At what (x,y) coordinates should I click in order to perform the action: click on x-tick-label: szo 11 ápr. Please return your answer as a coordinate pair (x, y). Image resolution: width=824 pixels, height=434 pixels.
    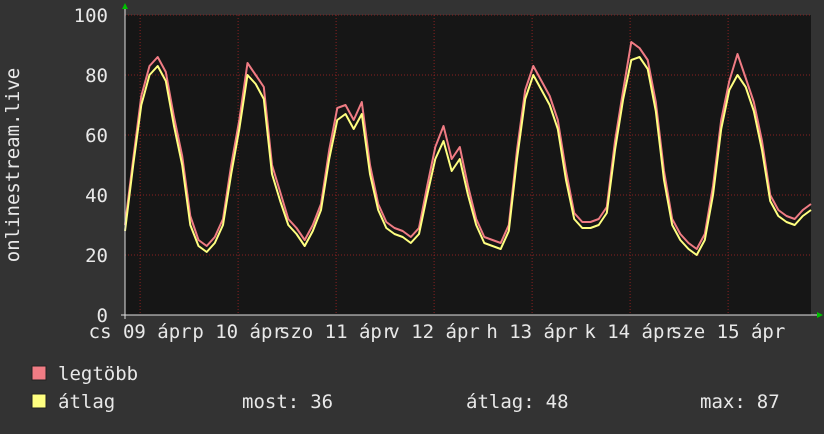
    Looking at the image, I should click on (336, 332).